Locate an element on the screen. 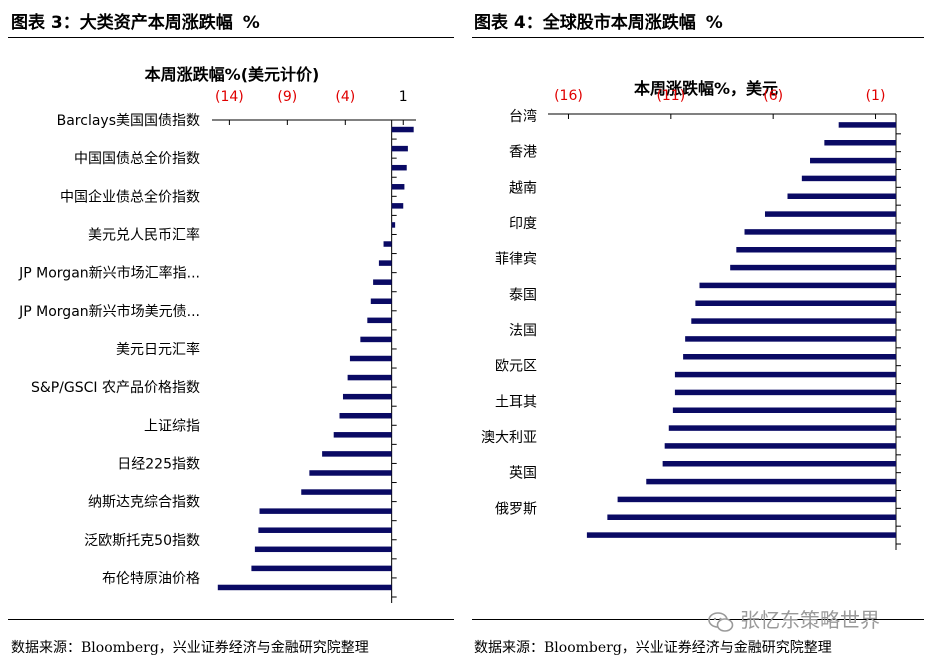 The width and height of the screenshot is (932, 662). figure-left-title-main: 大类资产本周涨跌幅 is located at coordinates (156, 23).